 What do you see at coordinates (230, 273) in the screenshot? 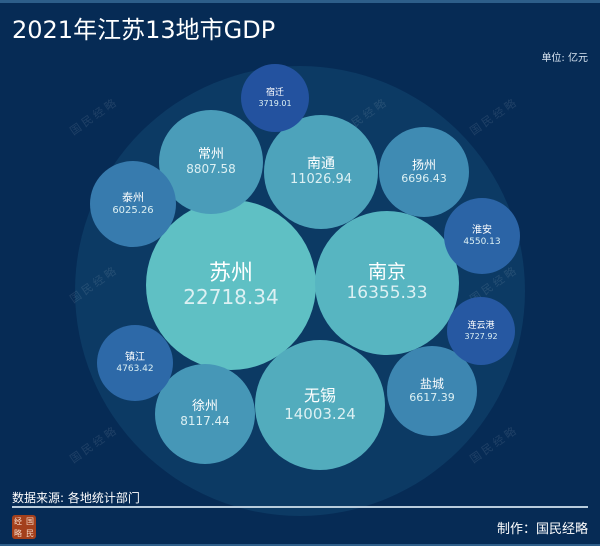
I see `bubble-city-name: 苏州` at bounding box center [230, 273].